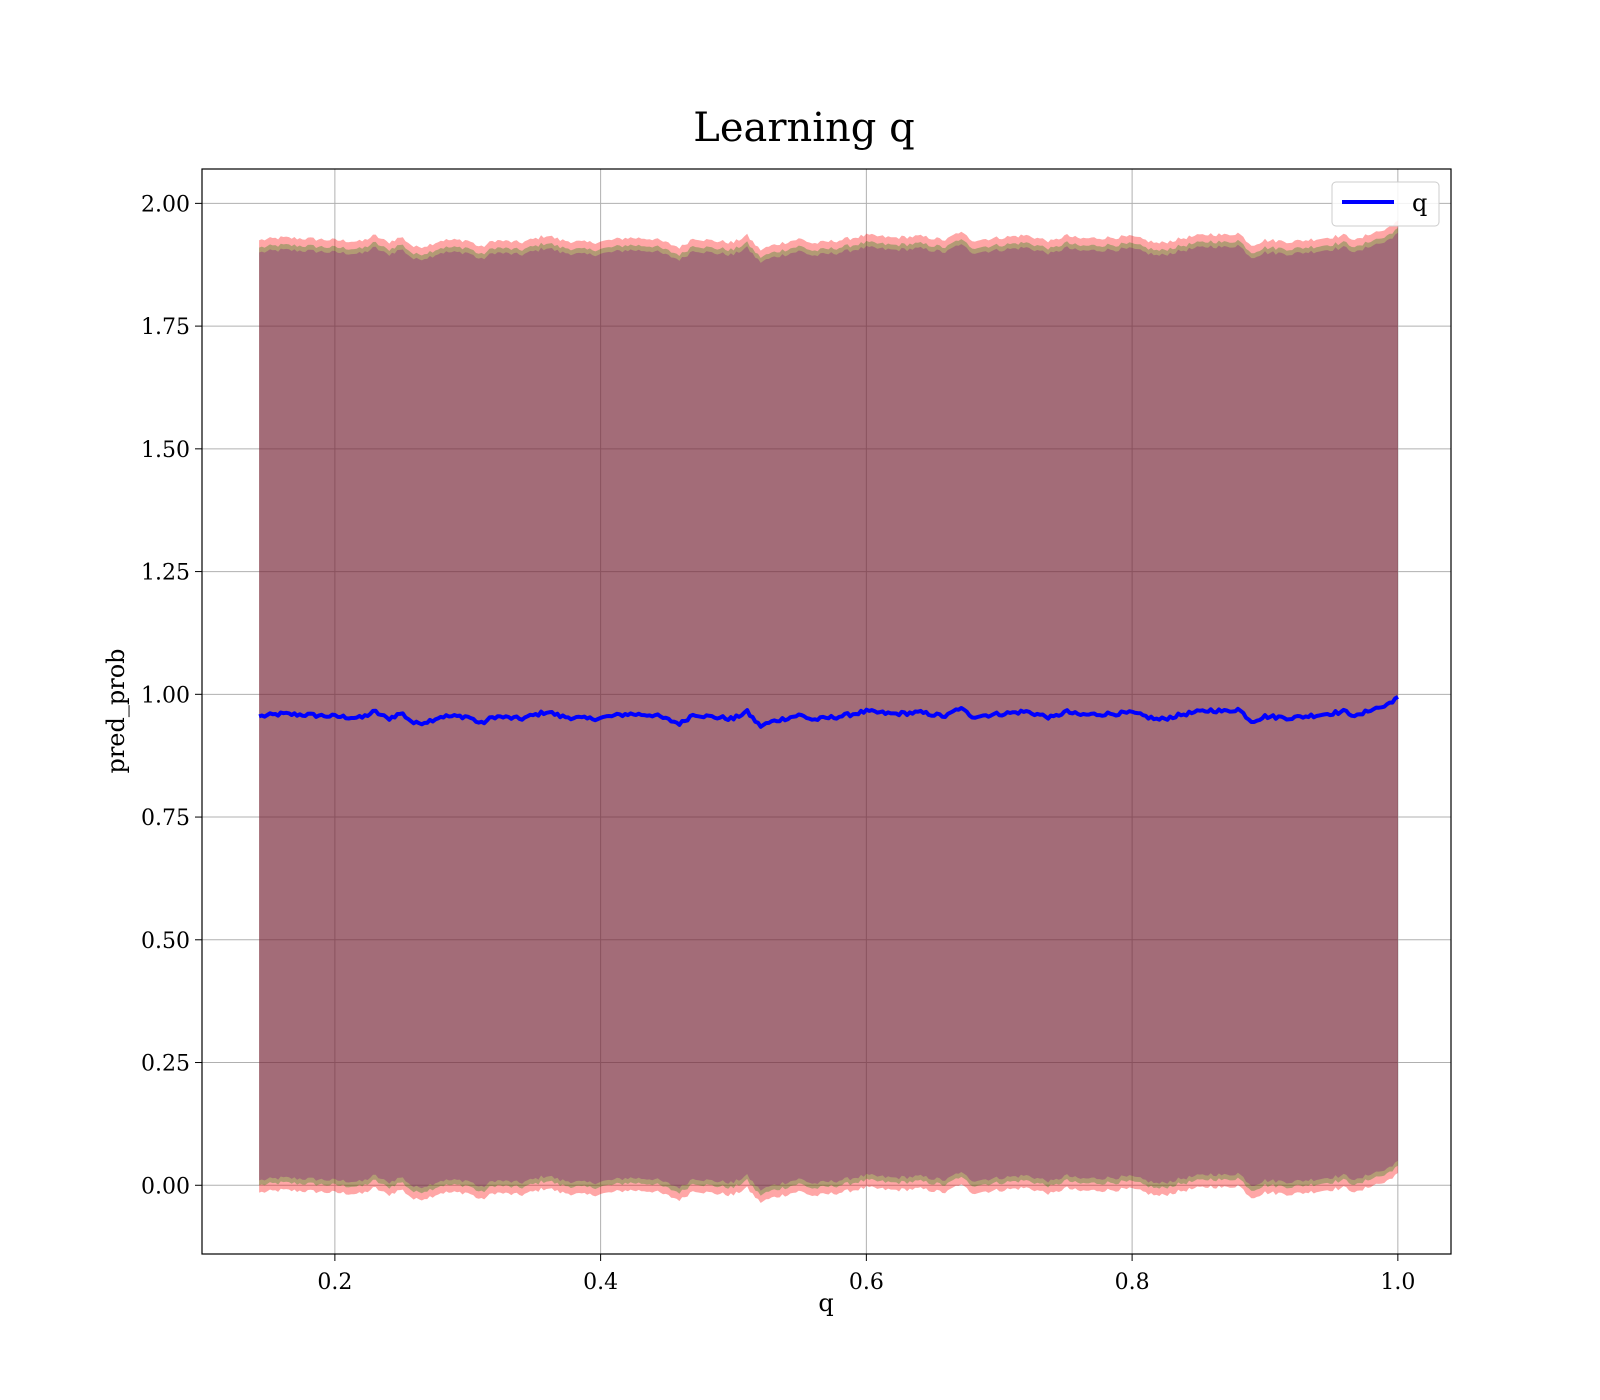 The height and width of the screenshot is (1400, 1600). I want to click on y-tick-label: 1.50, so click(165, 450).